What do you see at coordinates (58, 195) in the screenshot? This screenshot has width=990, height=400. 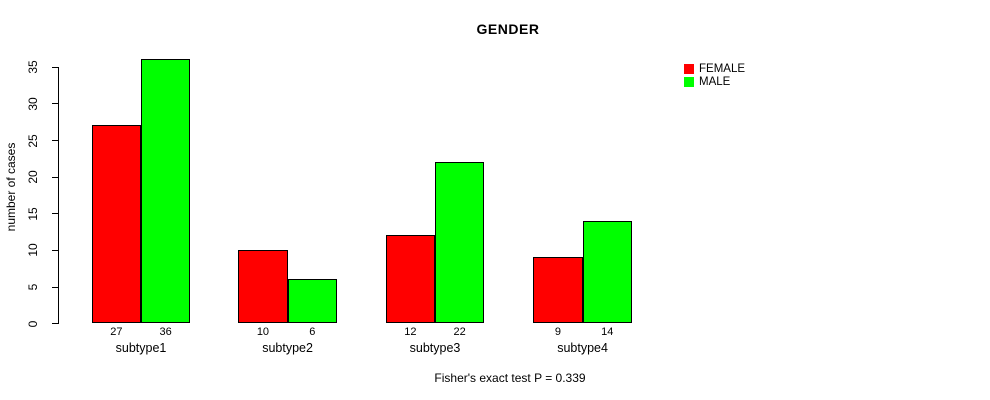 I see `y-axis-line` at bounding box center [58, 195].